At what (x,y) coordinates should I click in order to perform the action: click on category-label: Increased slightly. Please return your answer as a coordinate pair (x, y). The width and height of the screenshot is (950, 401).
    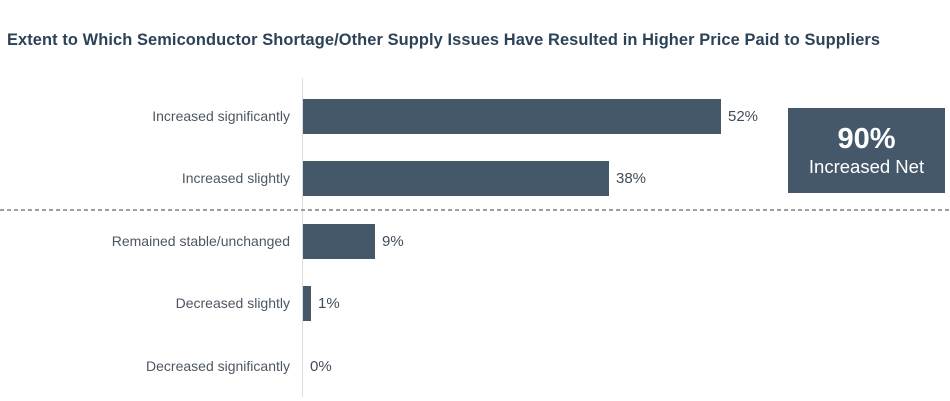
    Looking at the image, I should click on (235, 178).